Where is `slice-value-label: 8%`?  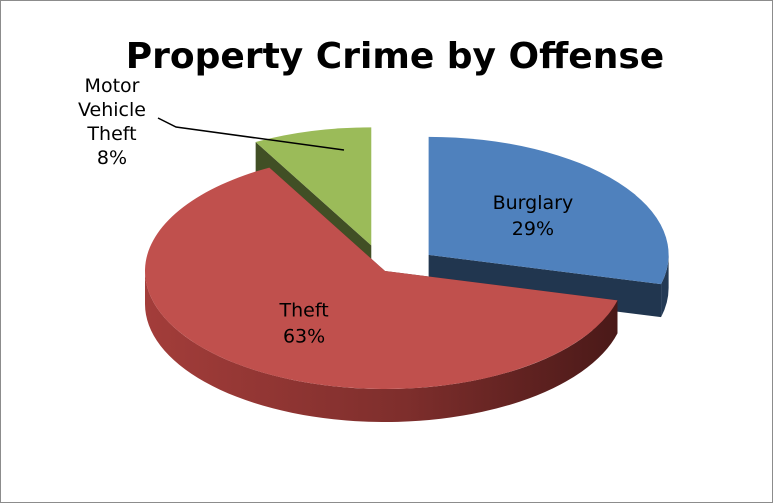 slice-value-label: 8% is located at coordinates (112, 158).